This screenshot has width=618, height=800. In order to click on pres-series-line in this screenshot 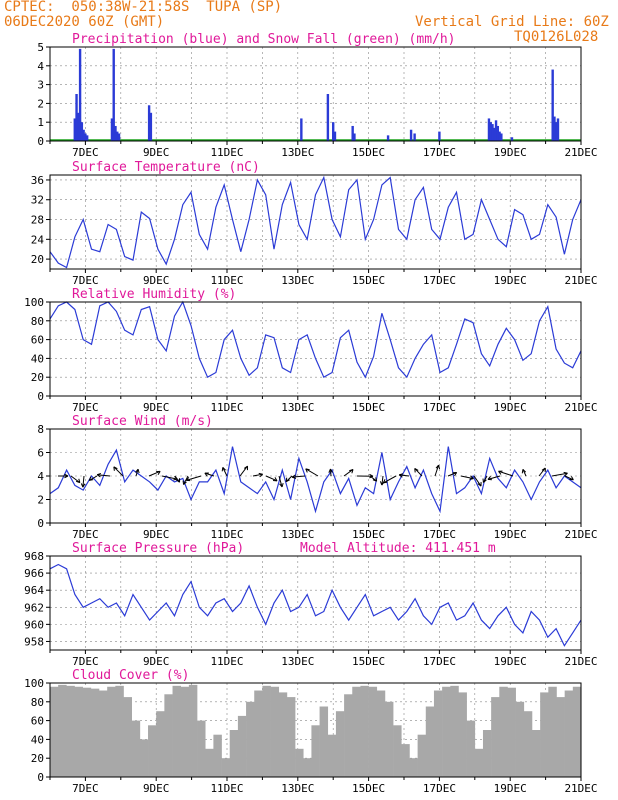, I will do `click(315, 605)`.